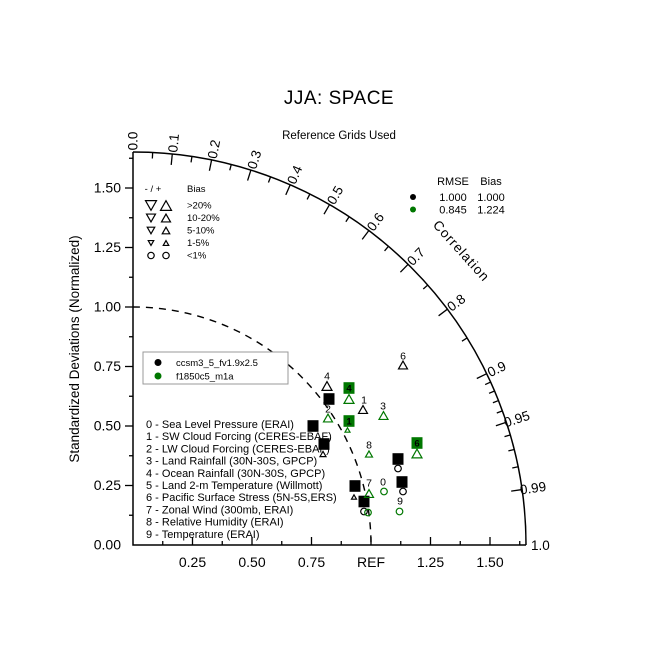  What do you see at coordinates (158, 376) in the screenshot?
I see `model-2-legend-dot` at bounding box center [158, 376].